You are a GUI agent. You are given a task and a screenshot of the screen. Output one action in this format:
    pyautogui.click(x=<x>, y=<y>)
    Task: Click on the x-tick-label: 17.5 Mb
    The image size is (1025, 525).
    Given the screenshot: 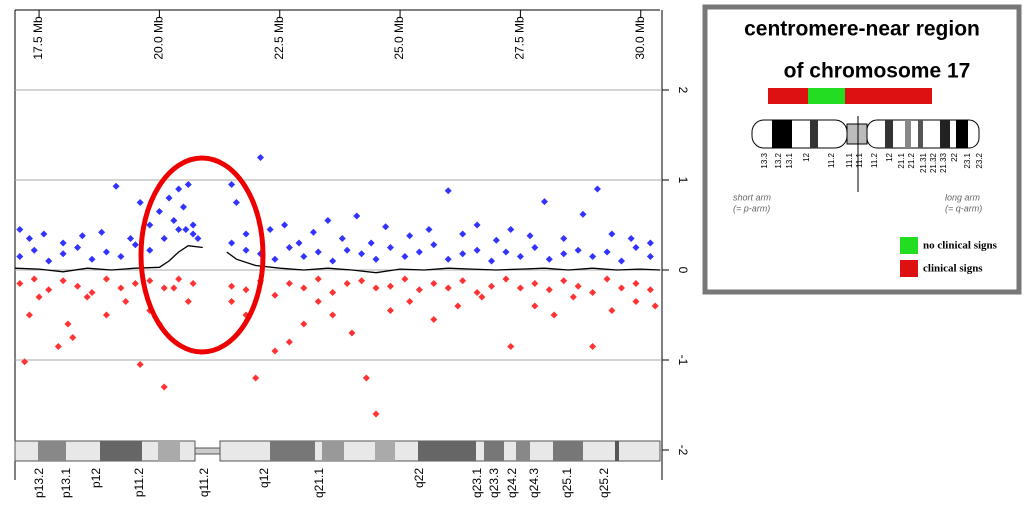 What is the action you would take?
    pyautogui.click(x=38, y=38)
    